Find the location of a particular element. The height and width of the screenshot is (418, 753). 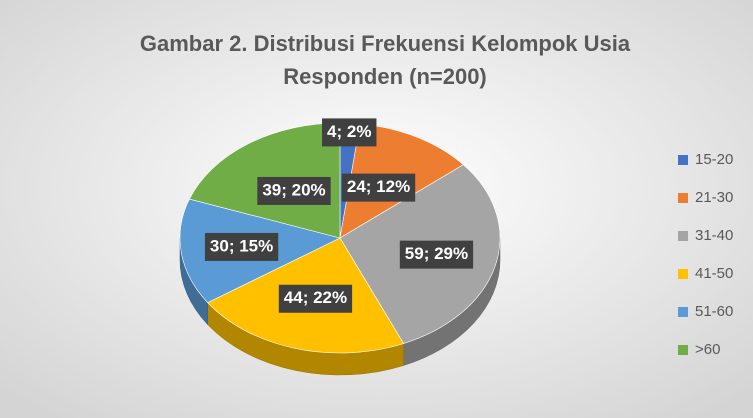

legend-label: 41-50 is located at coordinates (714, 273).